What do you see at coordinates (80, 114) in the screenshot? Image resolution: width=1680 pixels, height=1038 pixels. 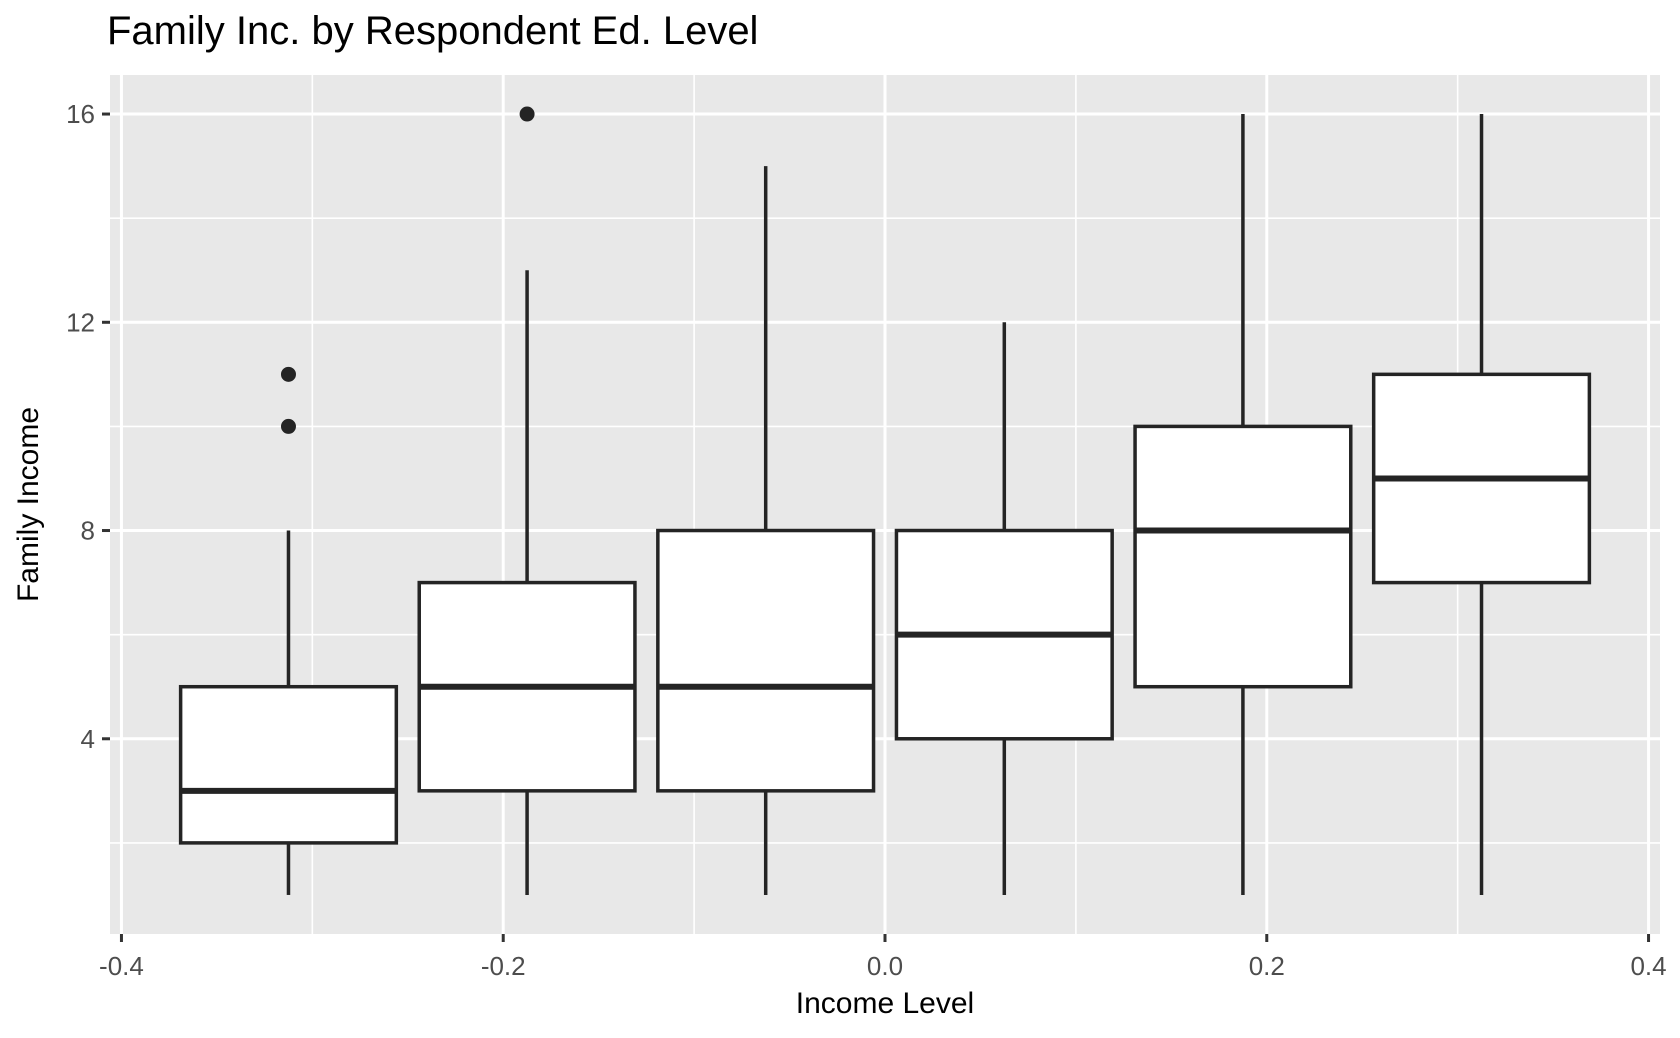 I see `y-tick-label: 16` at bounding box center [80, 114].